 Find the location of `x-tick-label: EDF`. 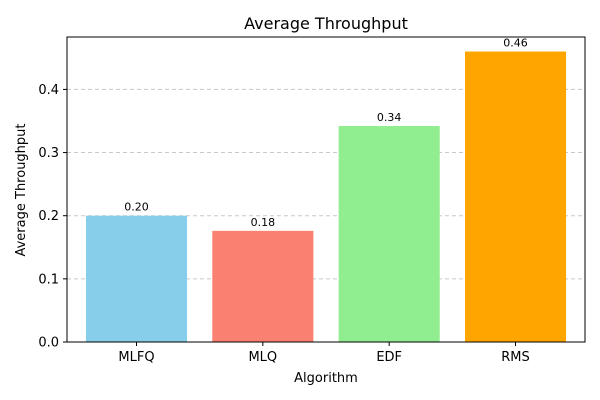

x-tick-label: EDF is located at coordinates (389, 357).